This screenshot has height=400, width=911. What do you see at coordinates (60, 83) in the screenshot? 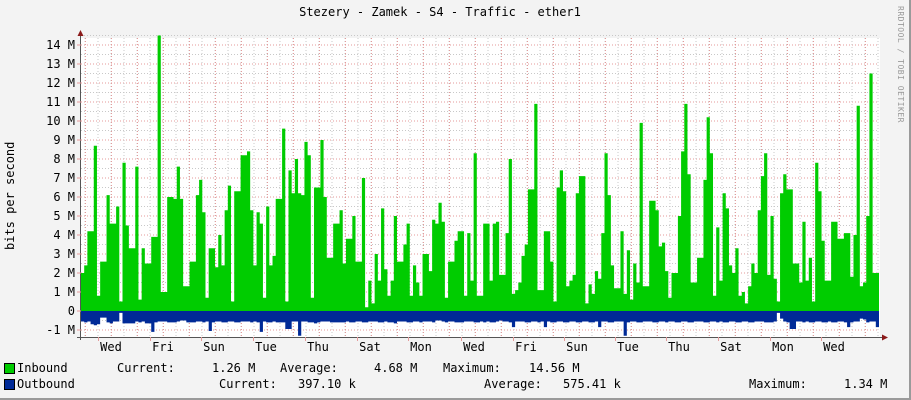
I see `svg-text: 12 M` at bounding box center [60, 83].